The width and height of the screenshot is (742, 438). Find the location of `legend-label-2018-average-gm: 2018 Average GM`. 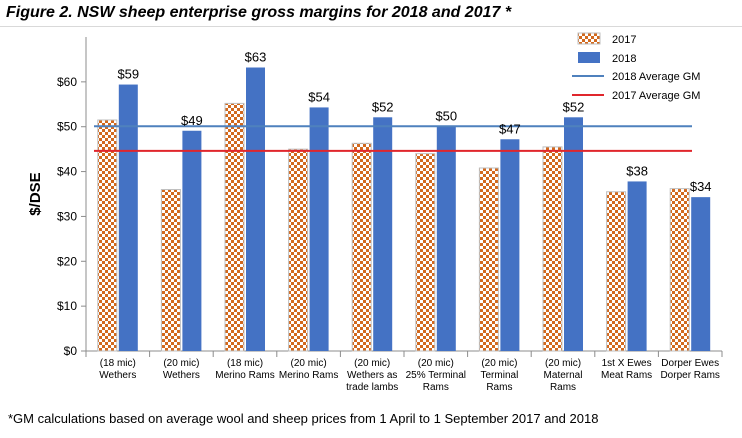

legend-label-2018-average-gm: 2018 Average GM is located at coordinates (656, 77).